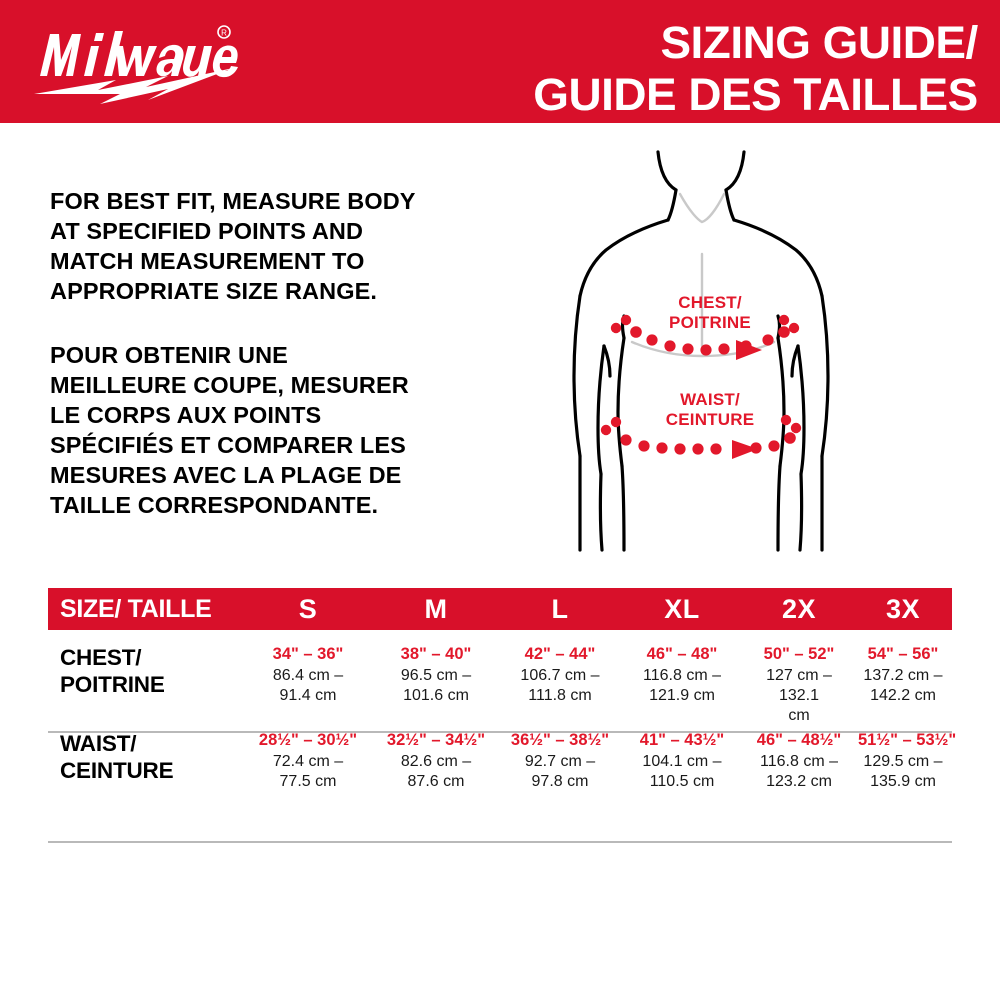  What do you see at coordinates (682, 771) in the screenshot?
I see `waist-cm-xl: 104.1 cm – 110.5 cm` at bounding box center [682, 771].